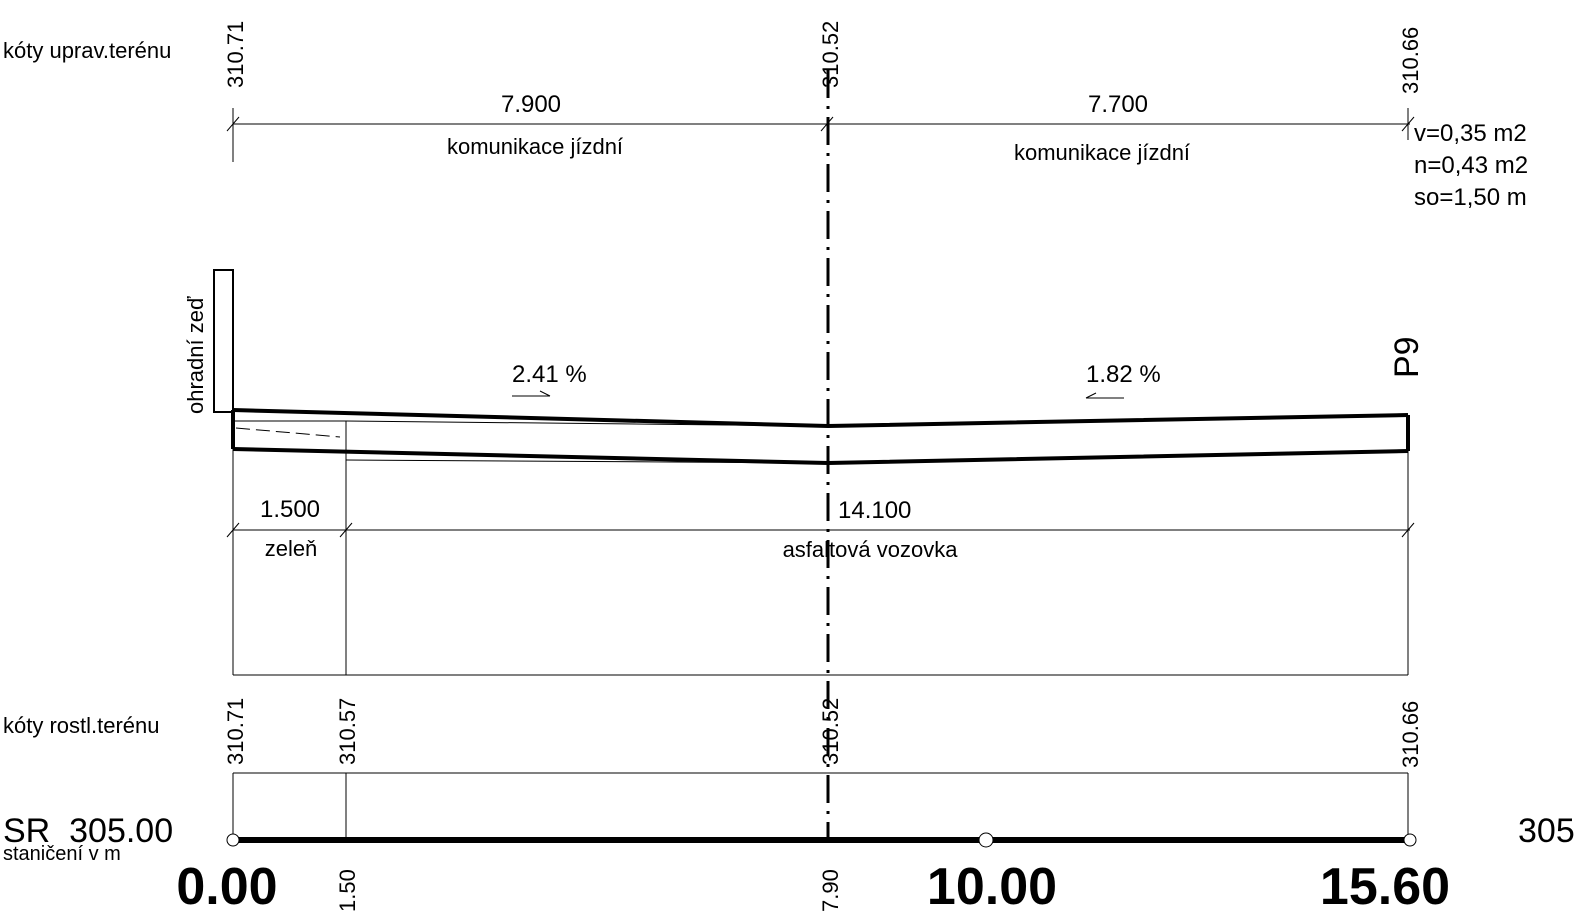 This screenshot has width=1574, height=922. Describe the element at coordinates (820, 437) in the screenshot. I see `road-structure` at that location.